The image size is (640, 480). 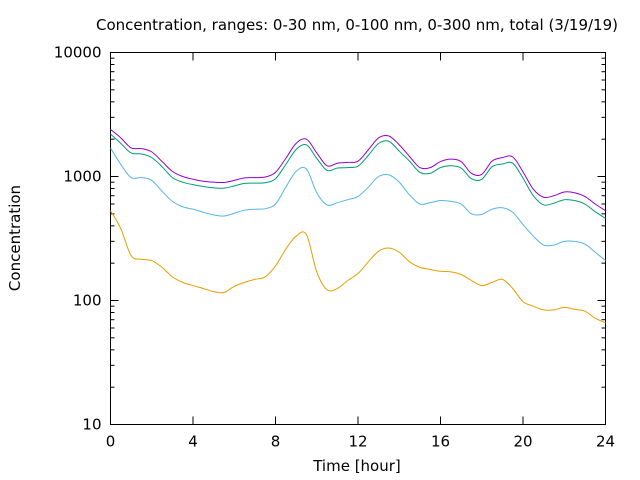 I want to click on y-tick-label: 10, so click(x=91, y=425).